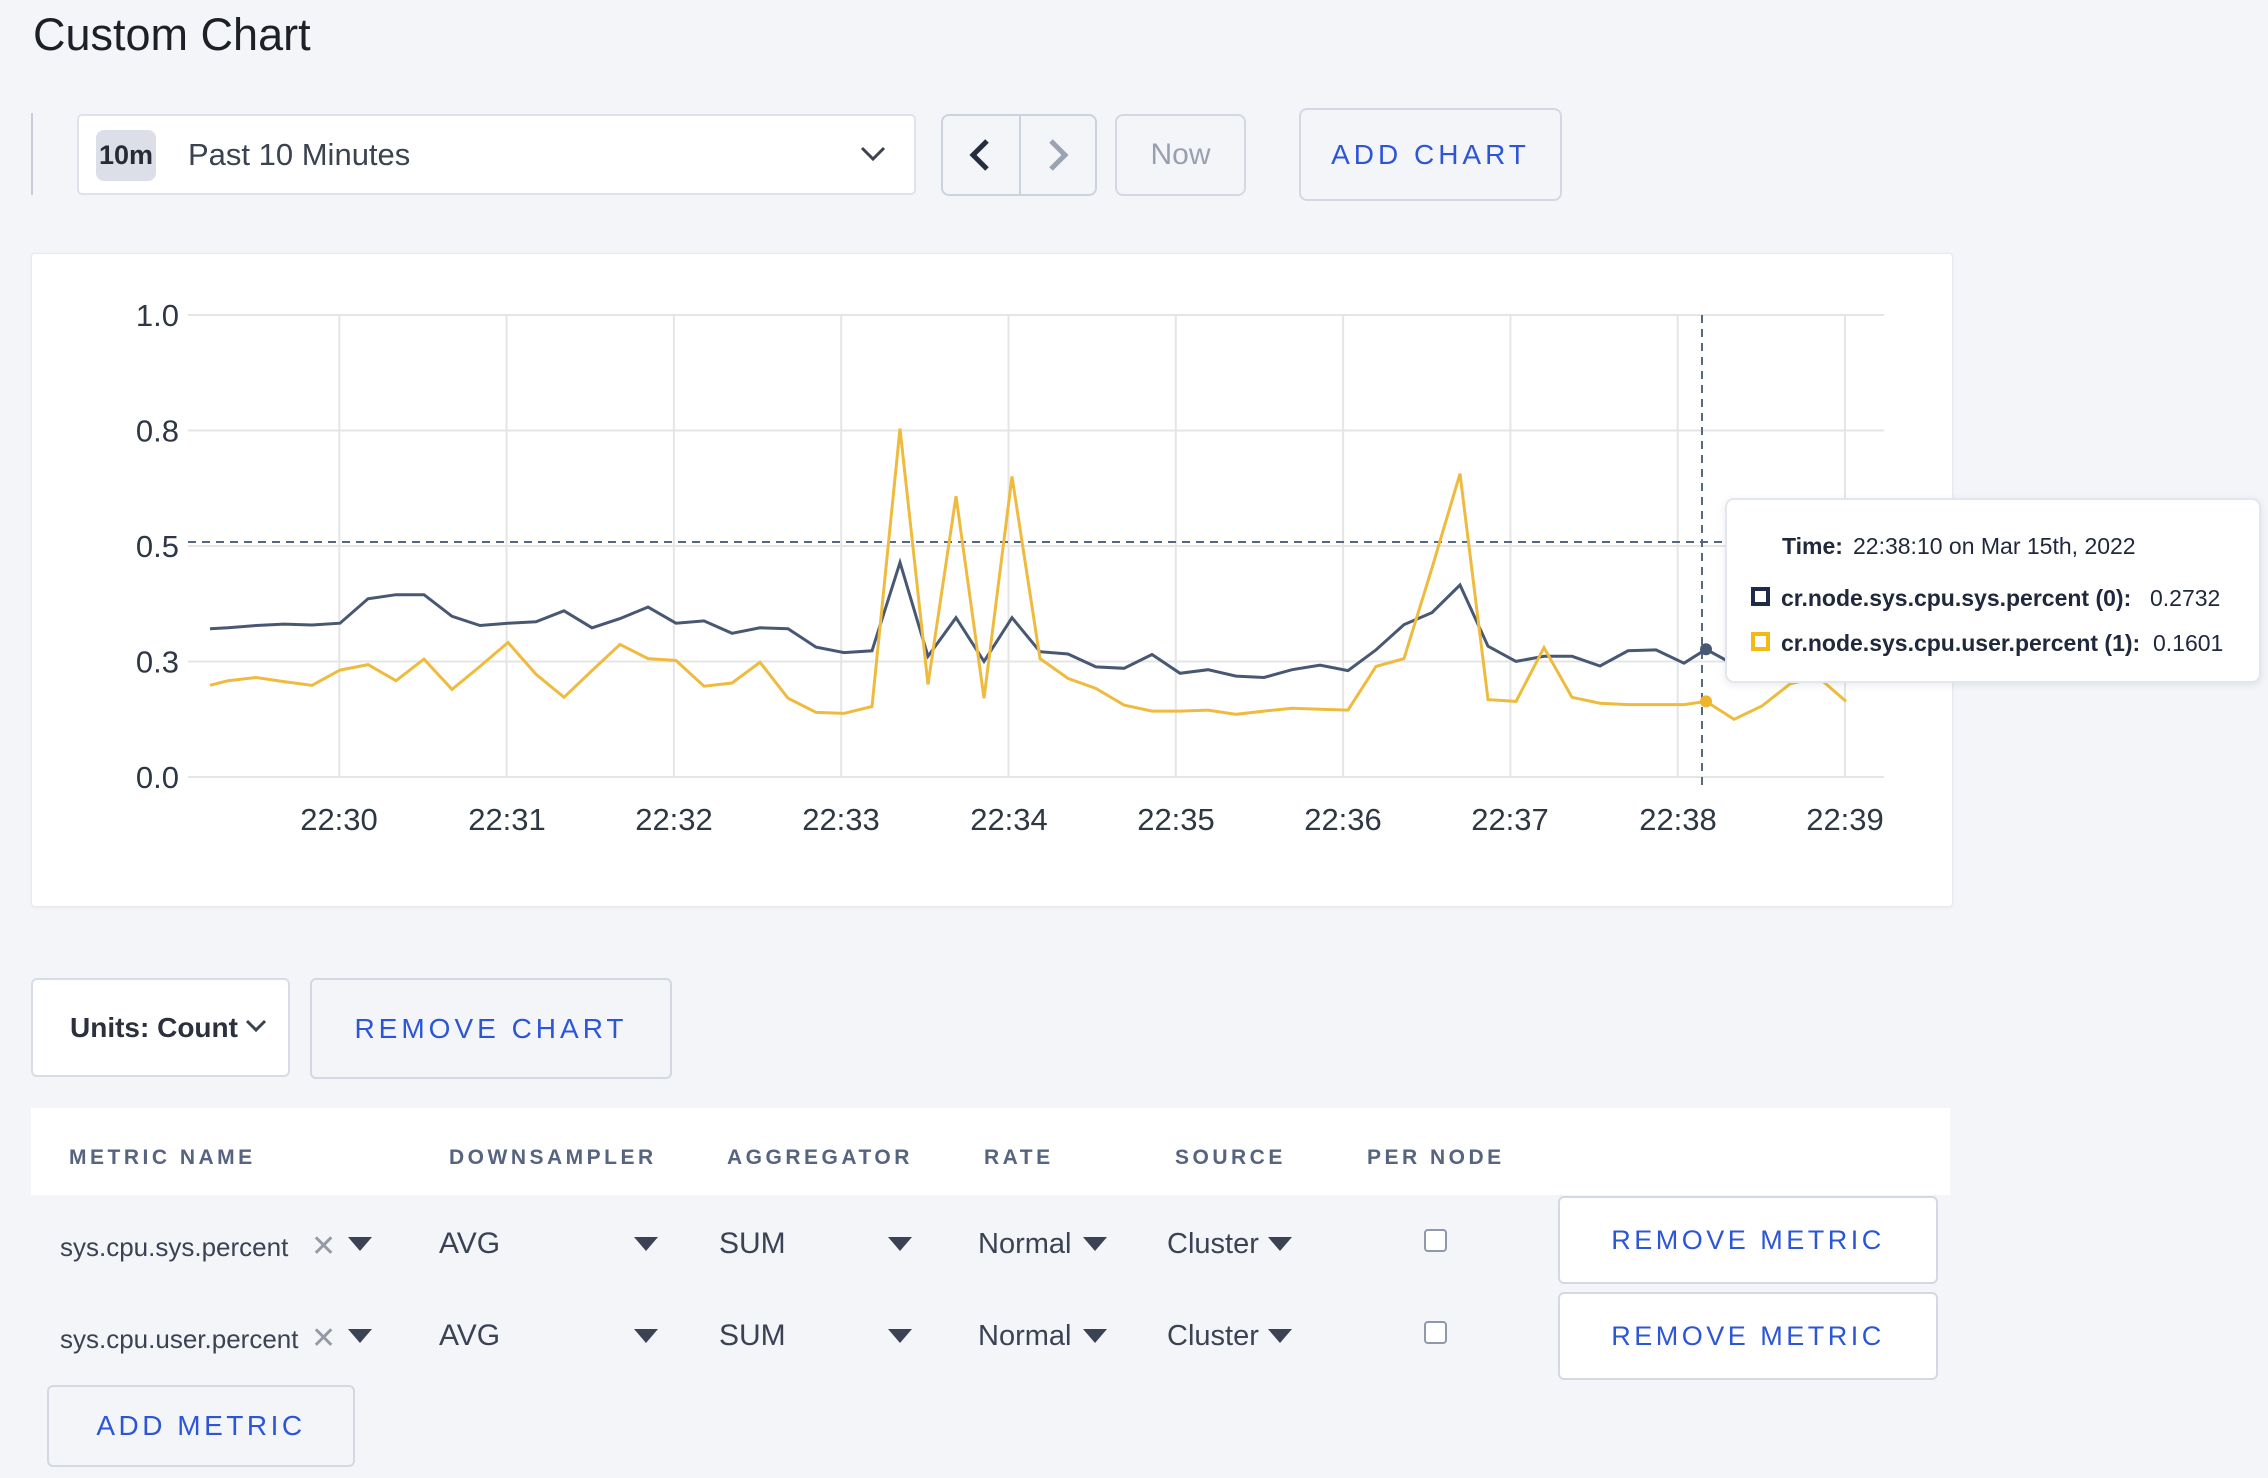 The image size is (2268, 1478). Describe the element at coordinates (157, 546) in the screenshot. I see `svg-text: 0.5` at that location.